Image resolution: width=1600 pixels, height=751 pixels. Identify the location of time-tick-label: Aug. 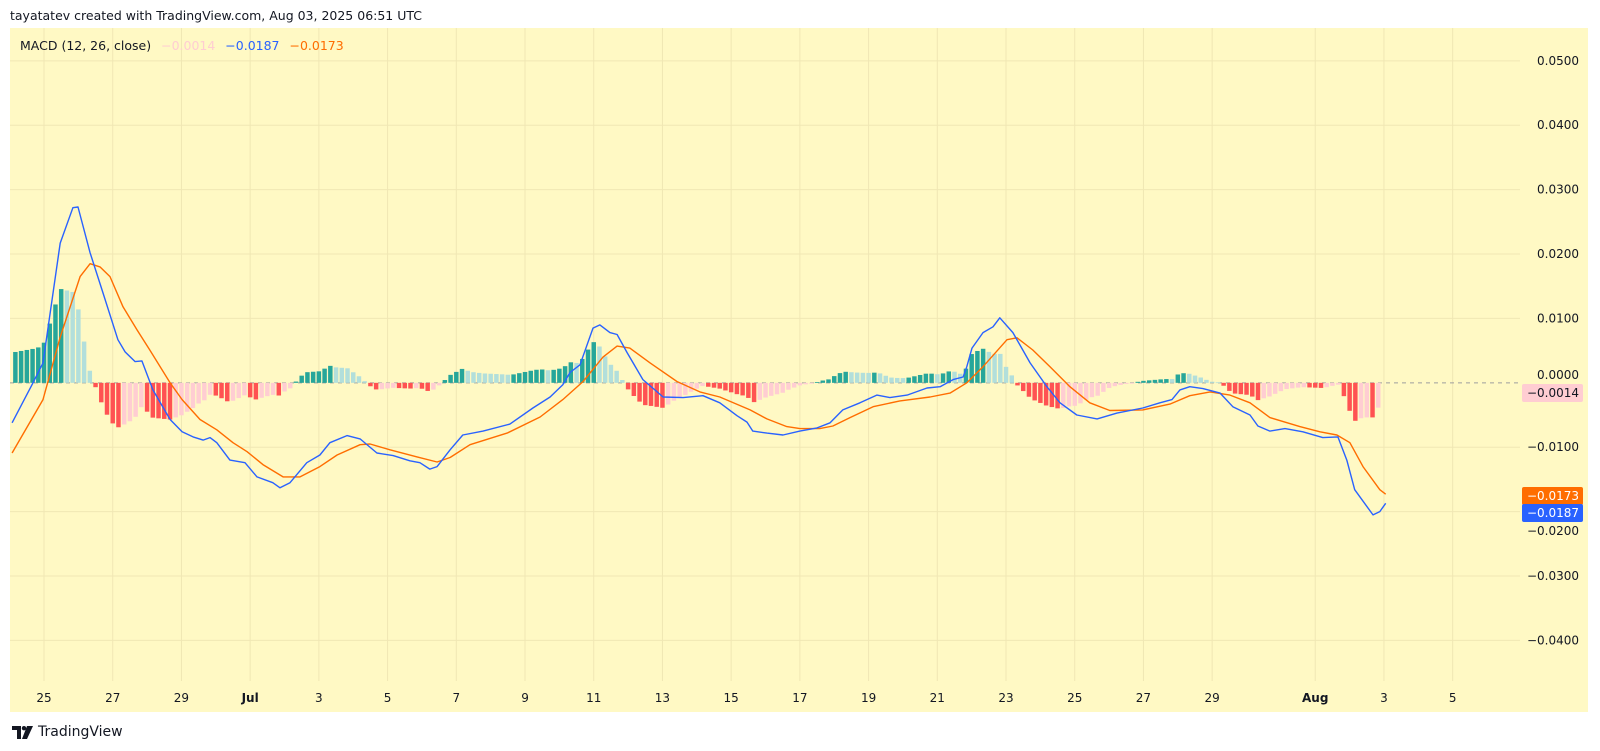
(1315, 698).